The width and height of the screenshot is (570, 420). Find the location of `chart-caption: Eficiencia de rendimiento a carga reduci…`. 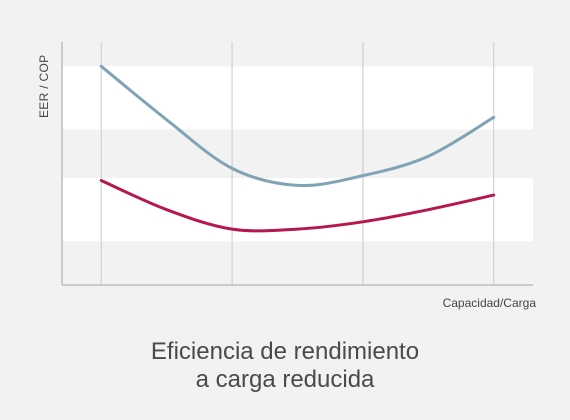

chart-caption: Eficiencia de rendimiento a carga reduci… is located at coordinates (285, 366).